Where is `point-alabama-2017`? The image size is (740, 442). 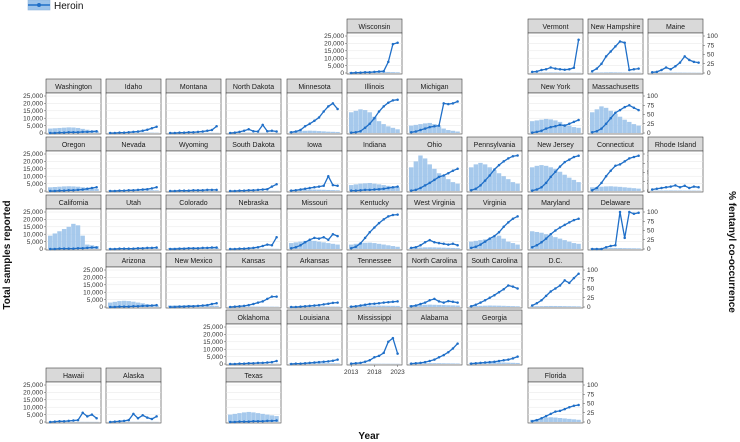 point-alabama-2017 is located at coordinates (429, 361).